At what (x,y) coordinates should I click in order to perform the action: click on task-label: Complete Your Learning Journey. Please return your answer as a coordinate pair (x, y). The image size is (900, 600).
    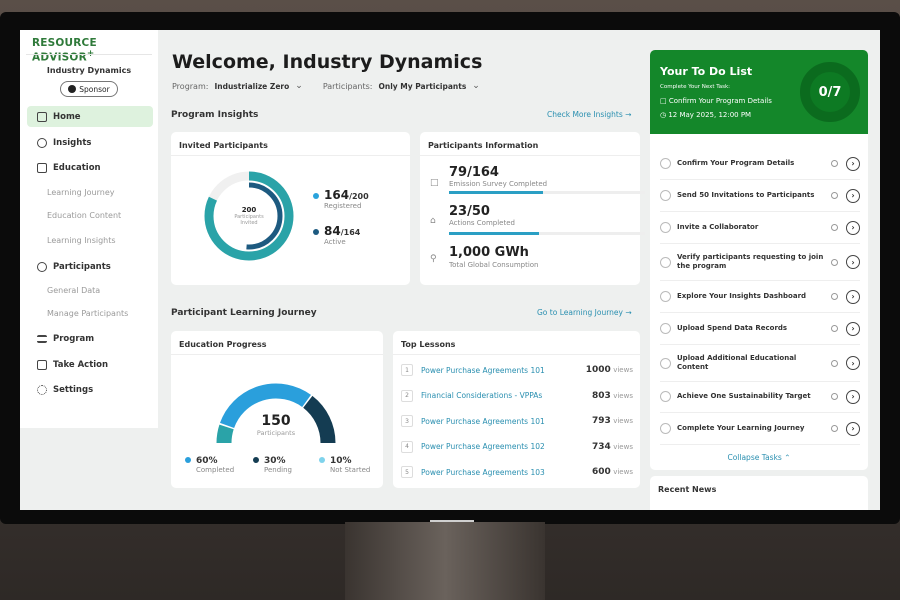
    Looking at the image, I should click on (741, 428).